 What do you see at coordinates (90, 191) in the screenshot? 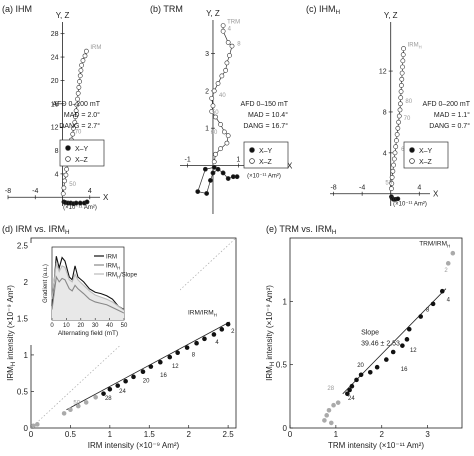
I see `x-tick-label: 4` at bounding box center [90, 191].